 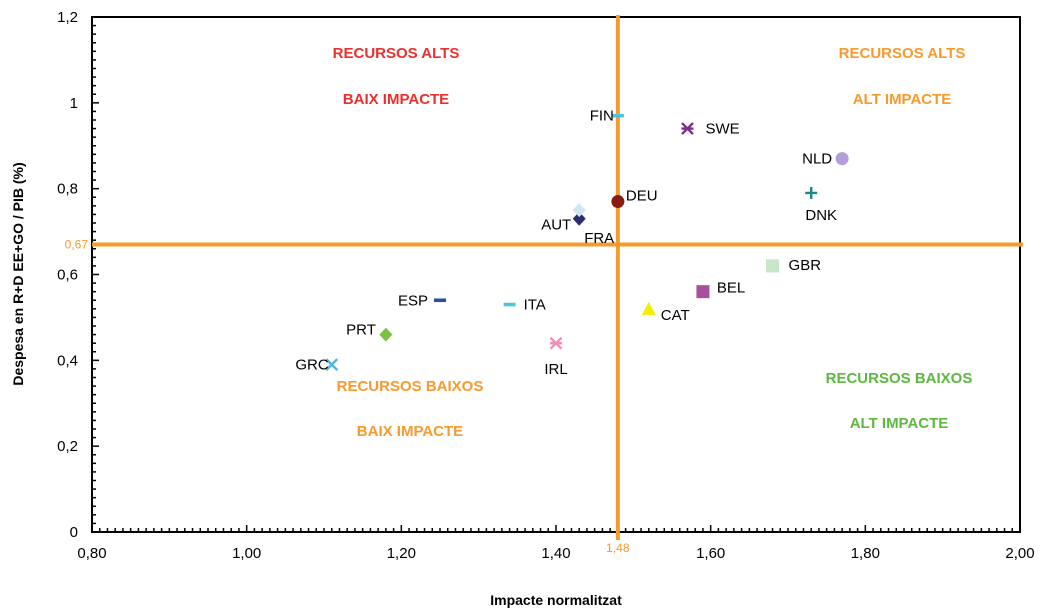 I want to click on y-tick-label: 0,4, so click(x=67, y=360).